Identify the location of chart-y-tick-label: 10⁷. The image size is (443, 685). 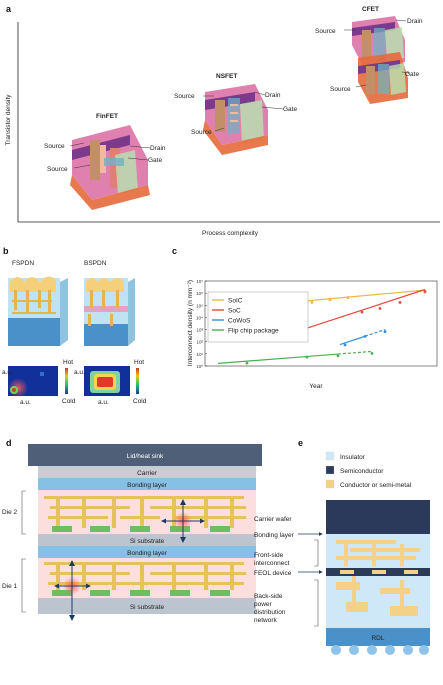
(199, 281).